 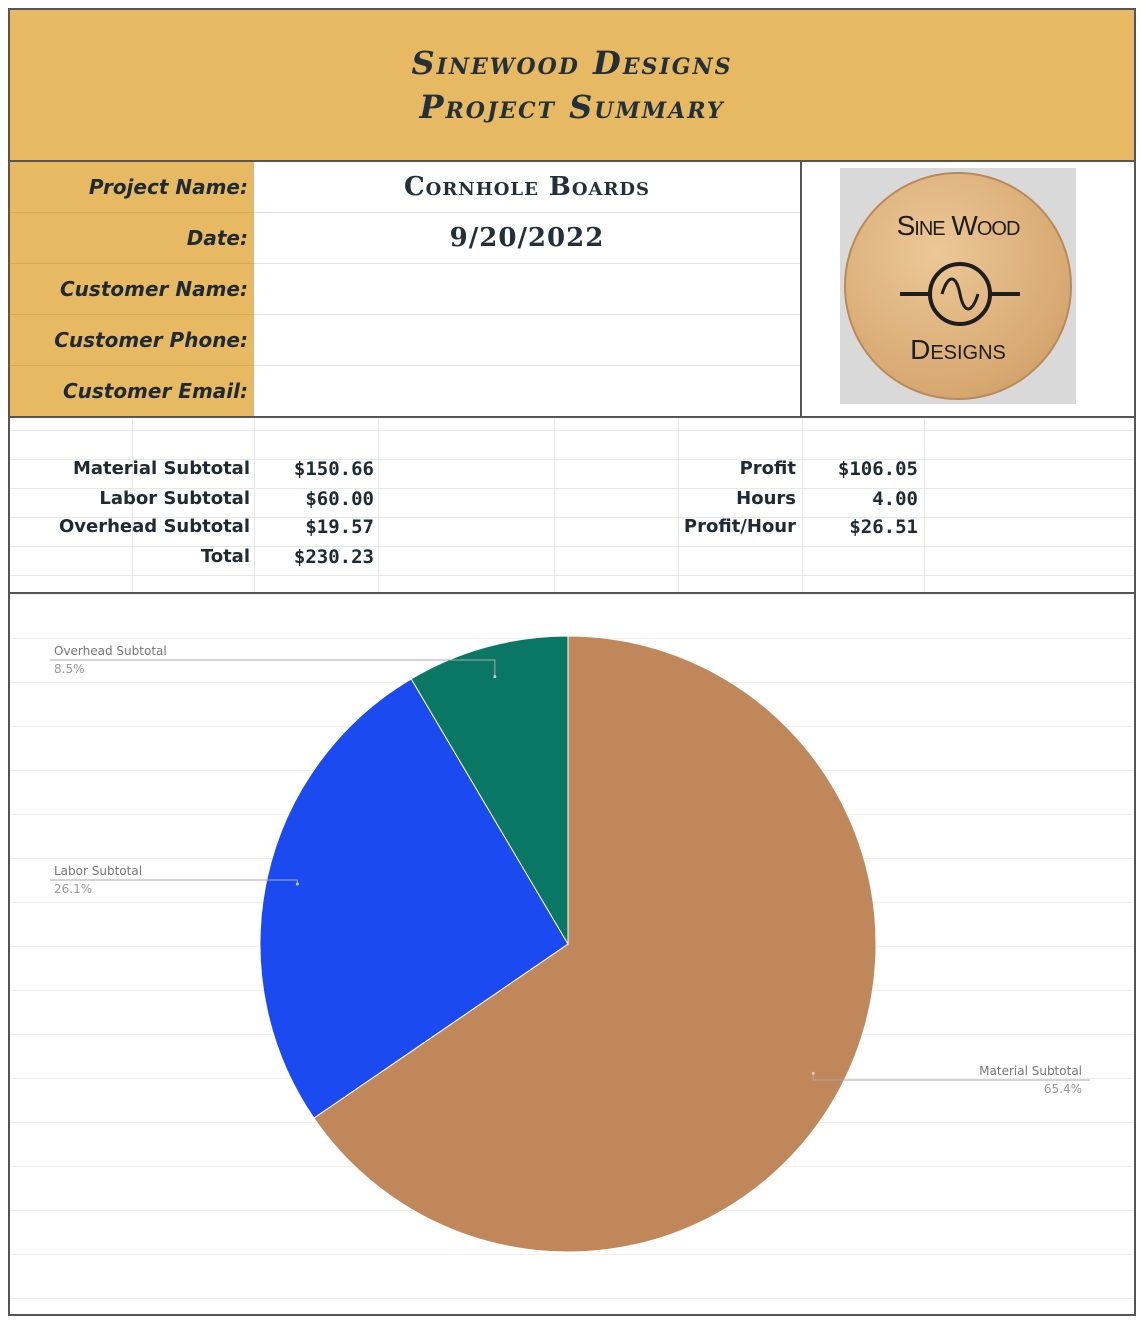 I want to click on total-value: $230.23, so click(x=333, y=557).